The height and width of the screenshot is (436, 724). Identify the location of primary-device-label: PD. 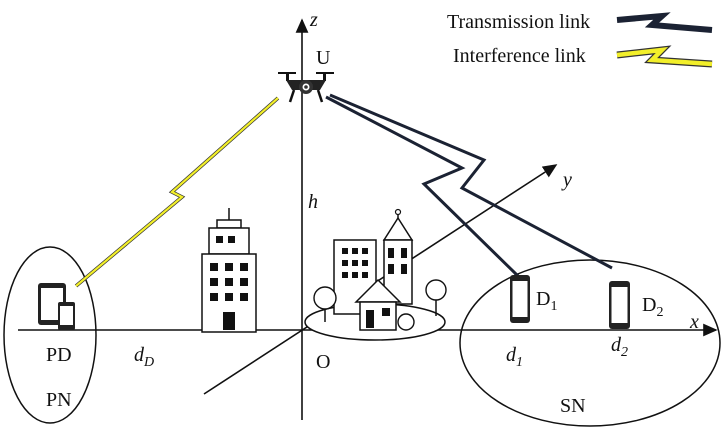
(59, 355).